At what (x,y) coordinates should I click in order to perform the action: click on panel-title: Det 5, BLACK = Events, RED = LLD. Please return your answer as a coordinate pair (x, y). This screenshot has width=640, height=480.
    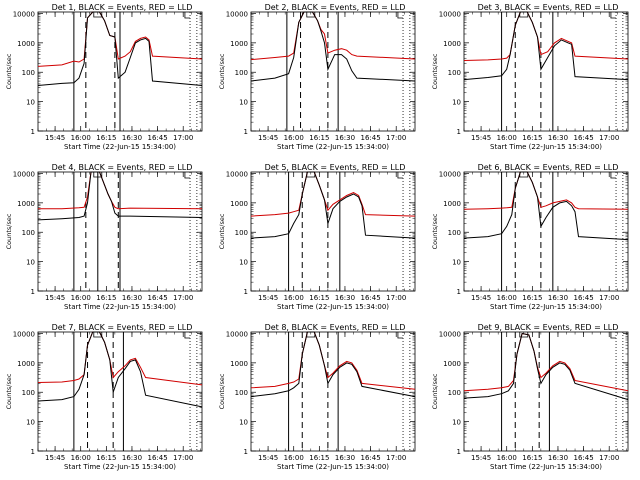
    Looking at the image, I should click on (335, 167).